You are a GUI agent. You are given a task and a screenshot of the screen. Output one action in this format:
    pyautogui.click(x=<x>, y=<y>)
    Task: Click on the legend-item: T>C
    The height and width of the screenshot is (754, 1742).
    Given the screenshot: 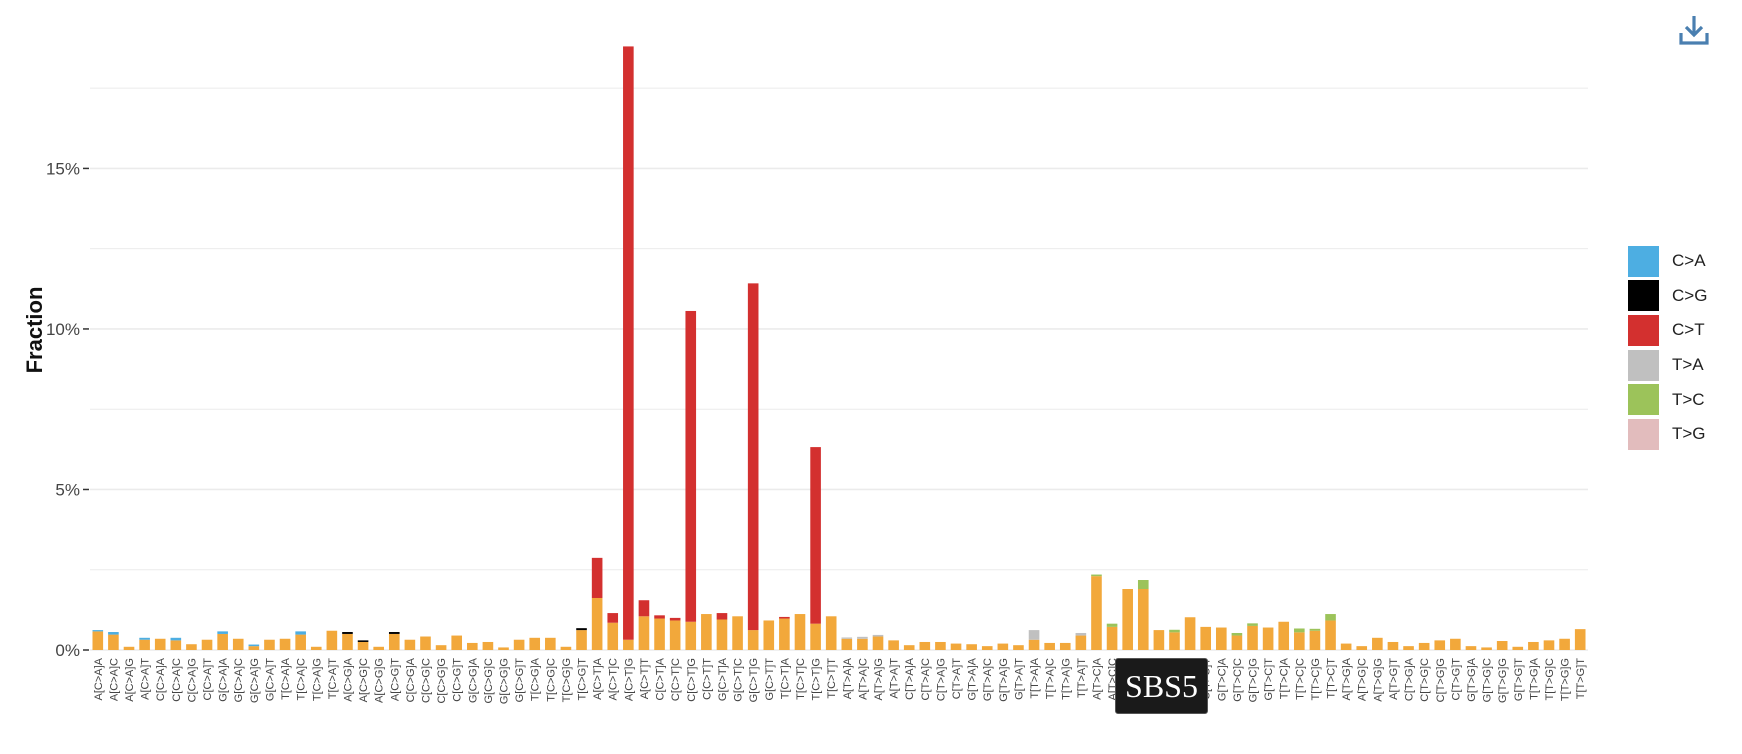 What is the action you would take?
    pyautogui.click(x=1667, y=399)
    